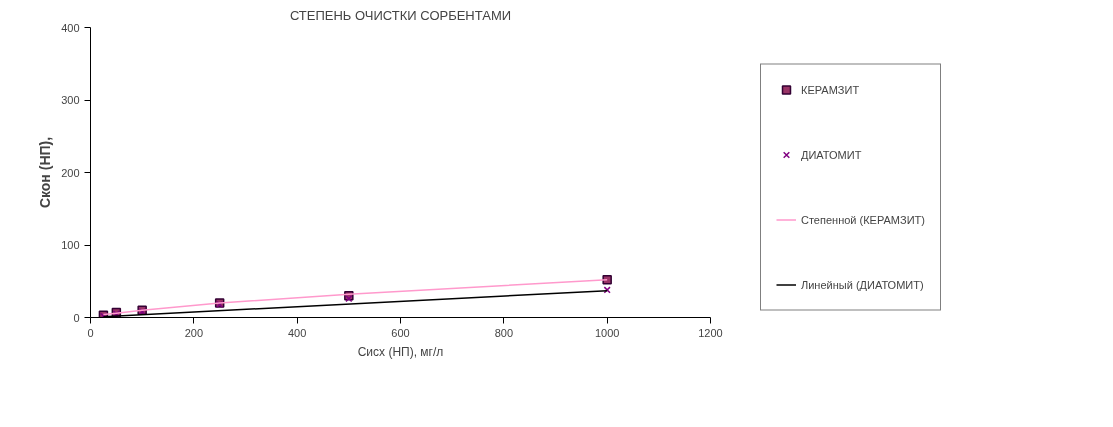 Image resolution: width=1113 pixels, height=427 pixels. Describe the element at coordinates (297, 332) in the screenshot. I see `x-tick-label: 400` at that location.